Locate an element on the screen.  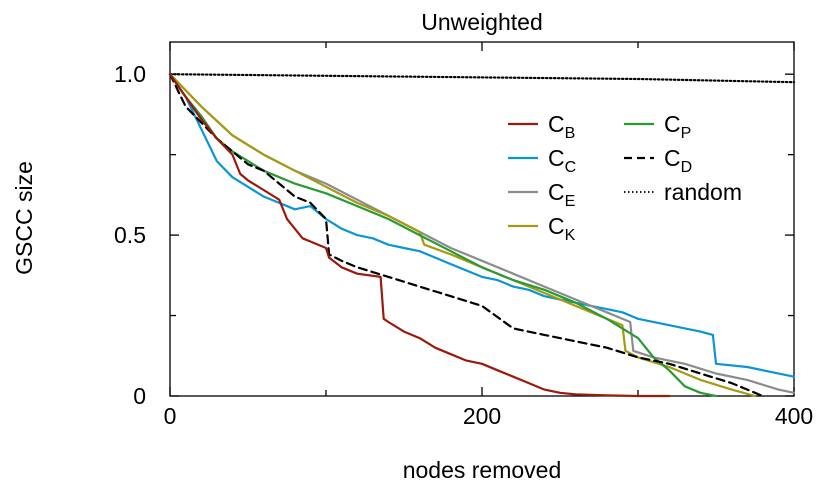
legend-label-c-e: CE is located at coordinates (561, 194).